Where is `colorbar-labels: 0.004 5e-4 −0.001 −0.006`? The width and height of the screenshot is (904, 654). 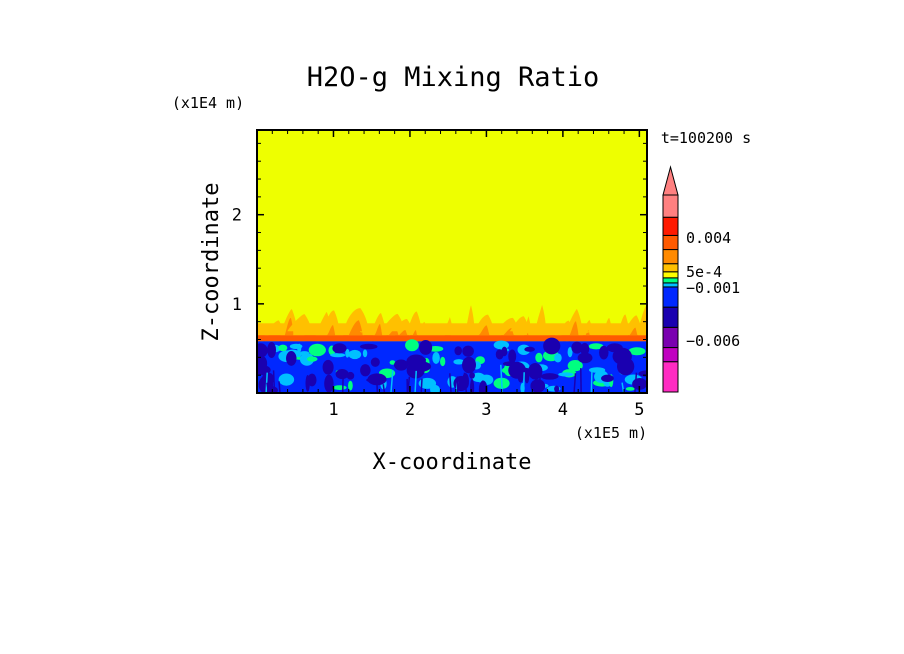 colorbar-labels: 0.004 5e-4 −0.001 −0.006 is located at coordinates (713, 289).